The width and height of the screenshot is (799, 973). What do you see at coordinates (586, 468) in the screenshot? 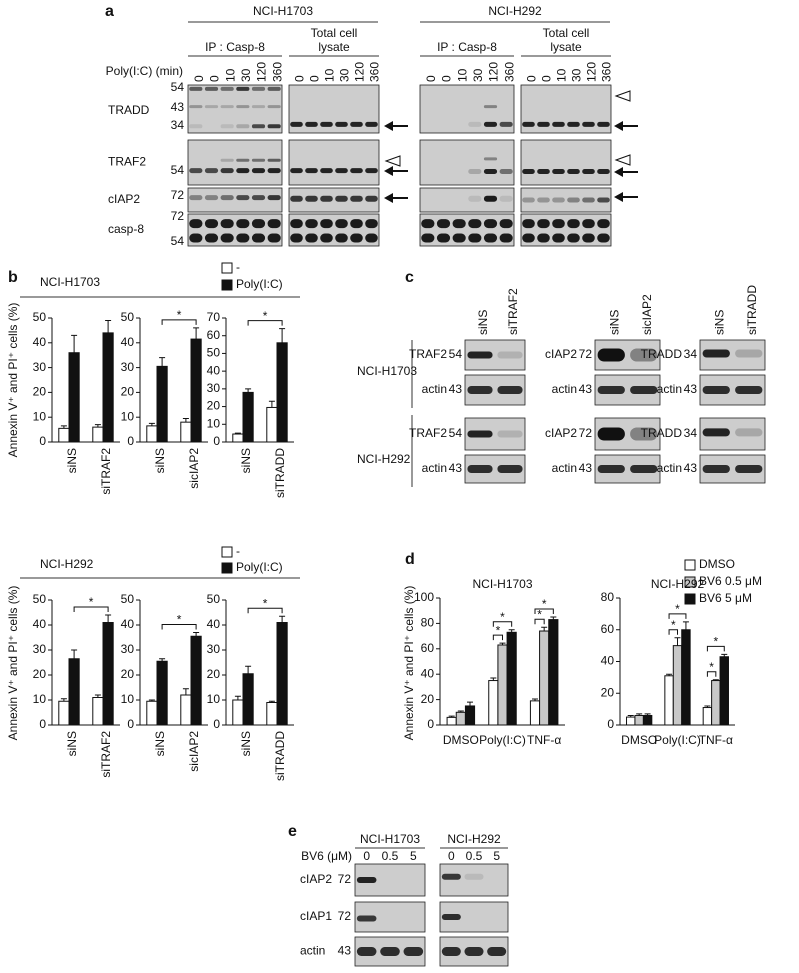
I see `mw-marker: 43` at bounding box center [586, 468].